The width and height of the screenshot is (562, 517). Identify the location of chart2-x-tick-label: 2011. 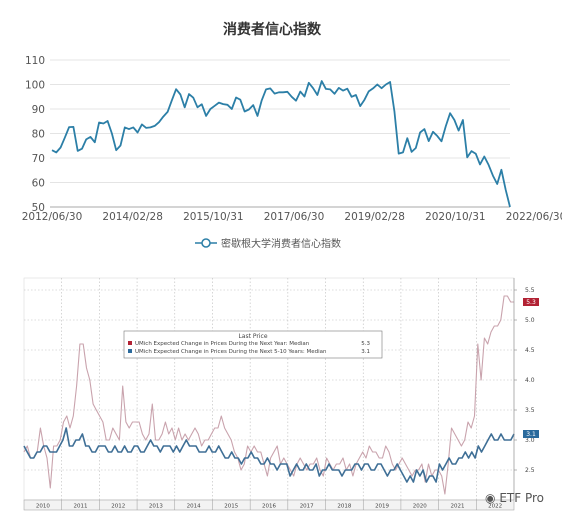
(81, 507).